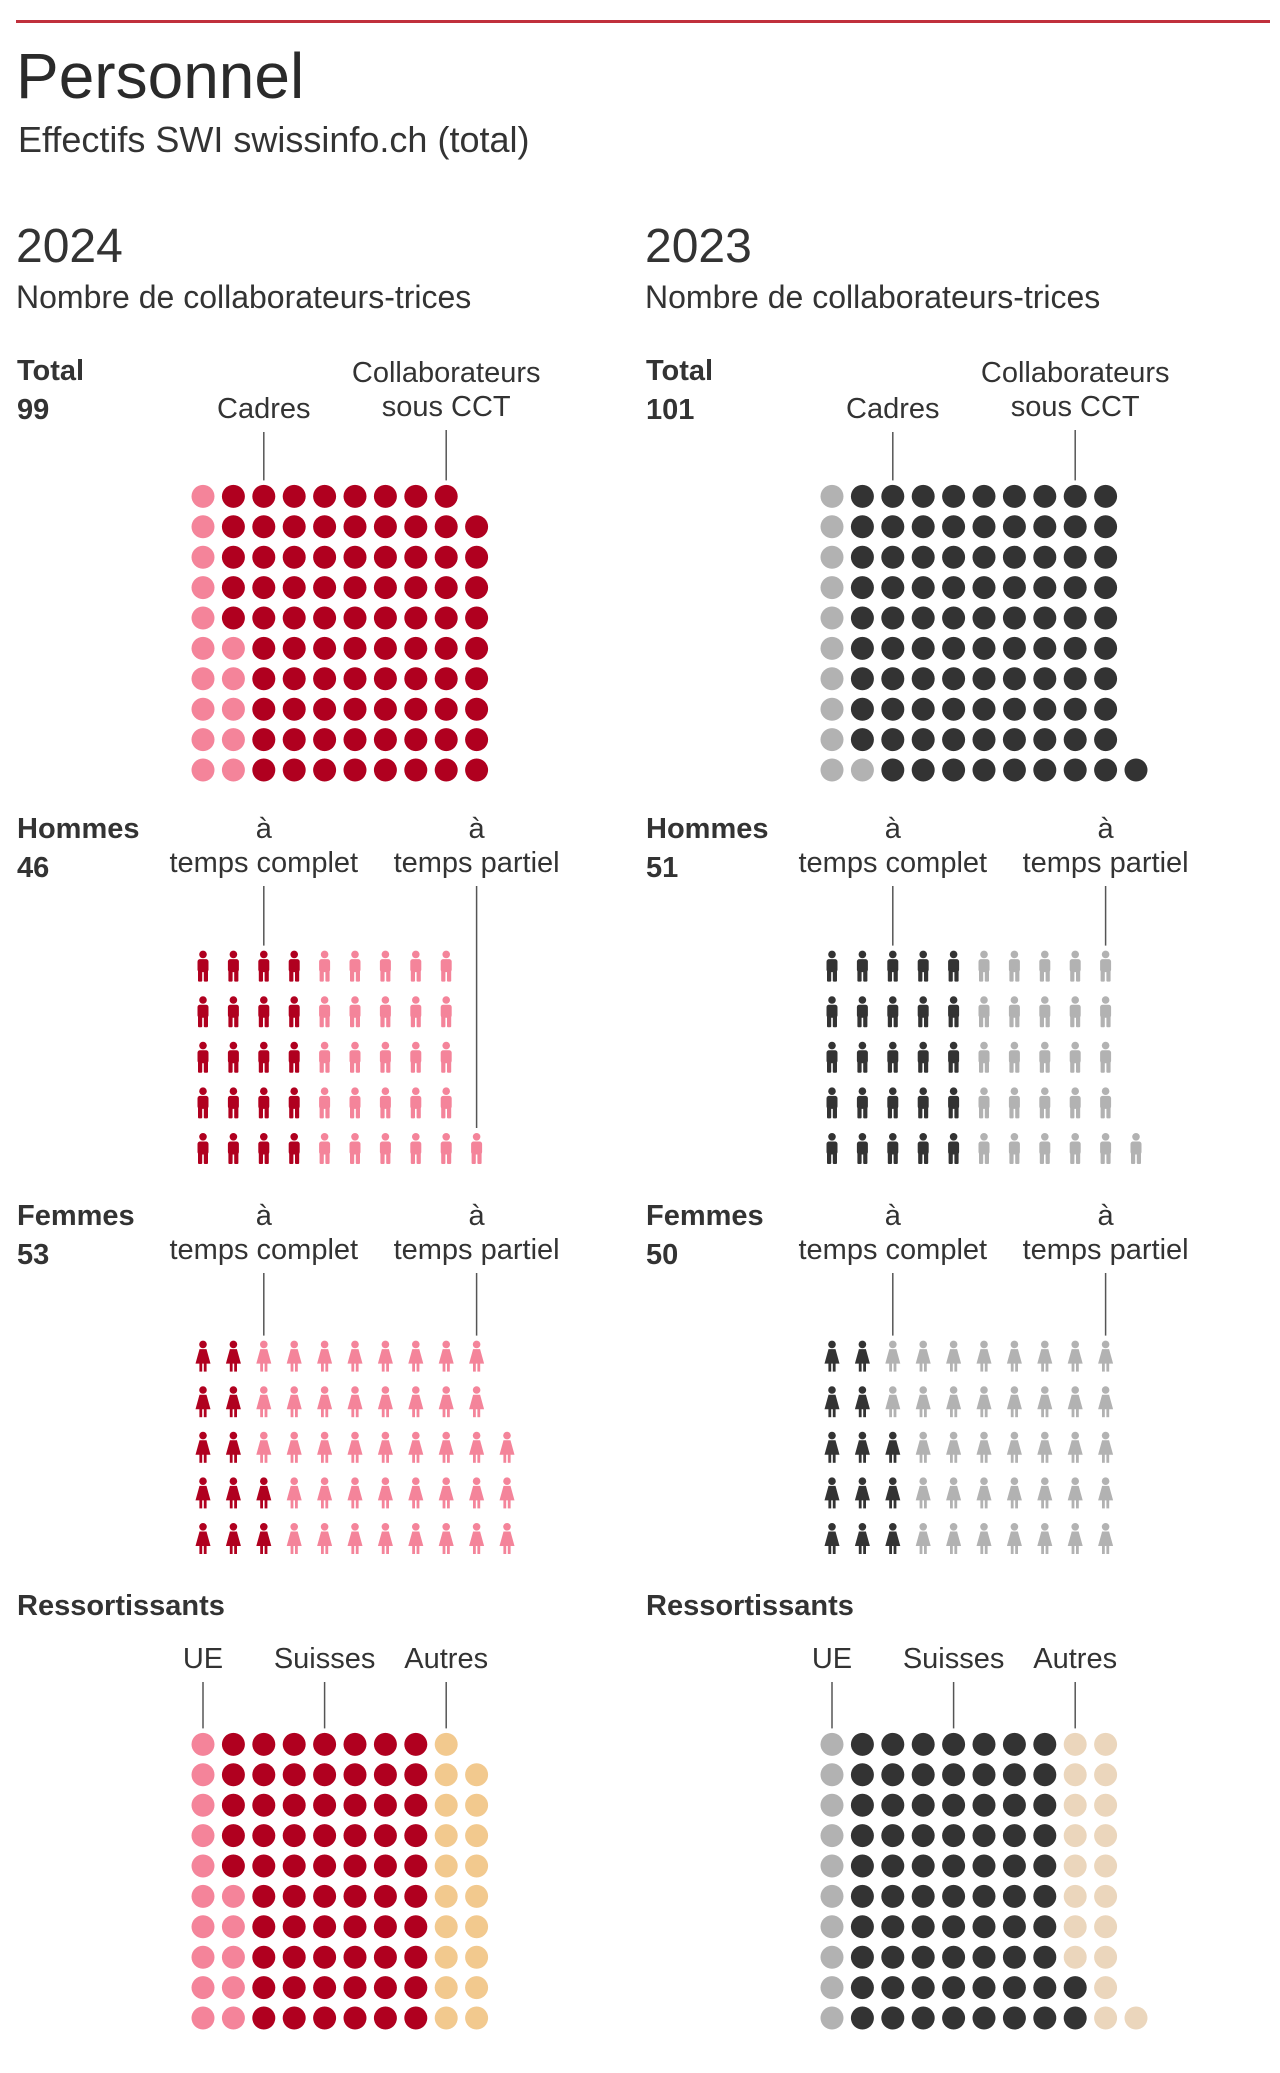 The image size is (1280, 2073). I want to click on category-label: à temps complet, so click(893, 846).